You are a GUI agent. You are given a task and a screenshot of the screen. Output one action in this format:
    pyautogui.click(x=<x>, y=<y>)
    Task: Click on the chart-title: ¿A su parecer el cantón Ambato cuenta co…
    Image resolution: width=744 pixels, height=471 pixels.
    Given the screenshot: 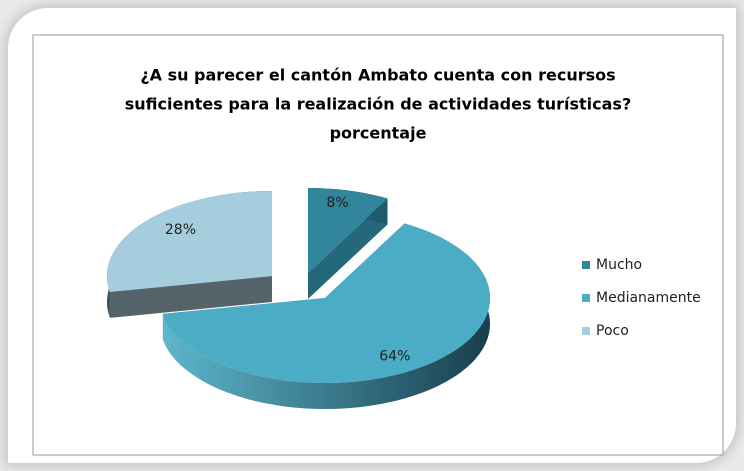 What is the action you would take?
    pyautogui.click(x=377, y=75)
    